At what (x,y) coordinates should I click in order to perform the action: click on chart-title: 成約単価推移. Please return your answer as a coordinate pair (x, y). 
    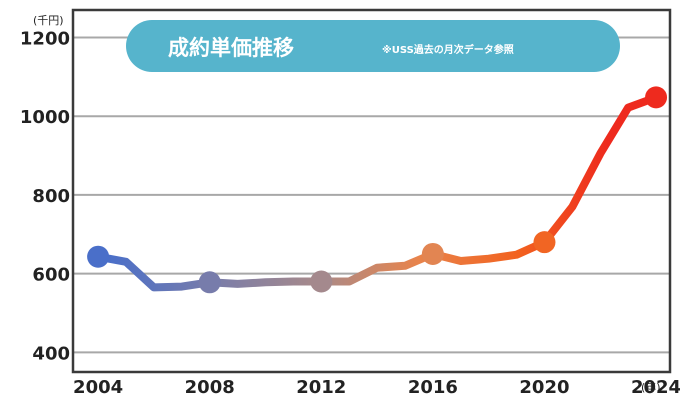
    Looking at the image, I should click on (231, 48).